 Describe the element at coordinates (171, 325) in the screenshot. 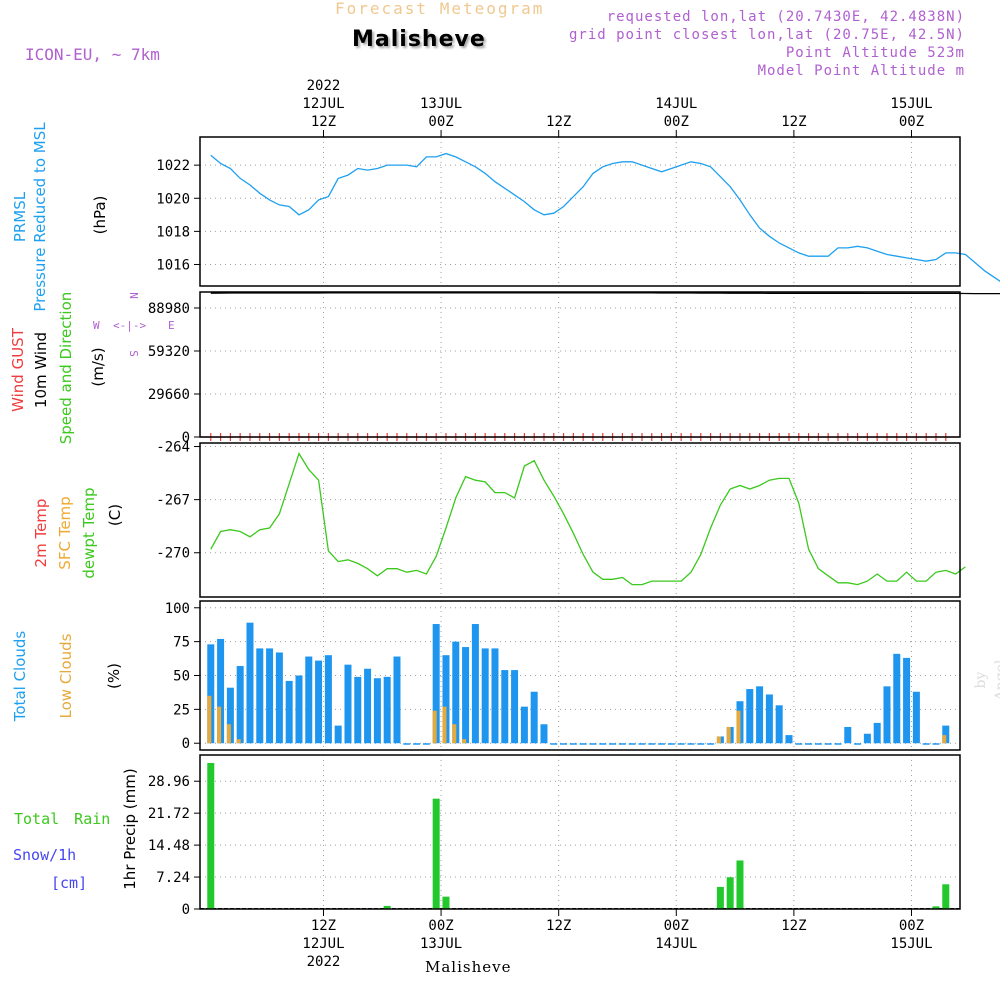

I see `compass-east: E` at that location.